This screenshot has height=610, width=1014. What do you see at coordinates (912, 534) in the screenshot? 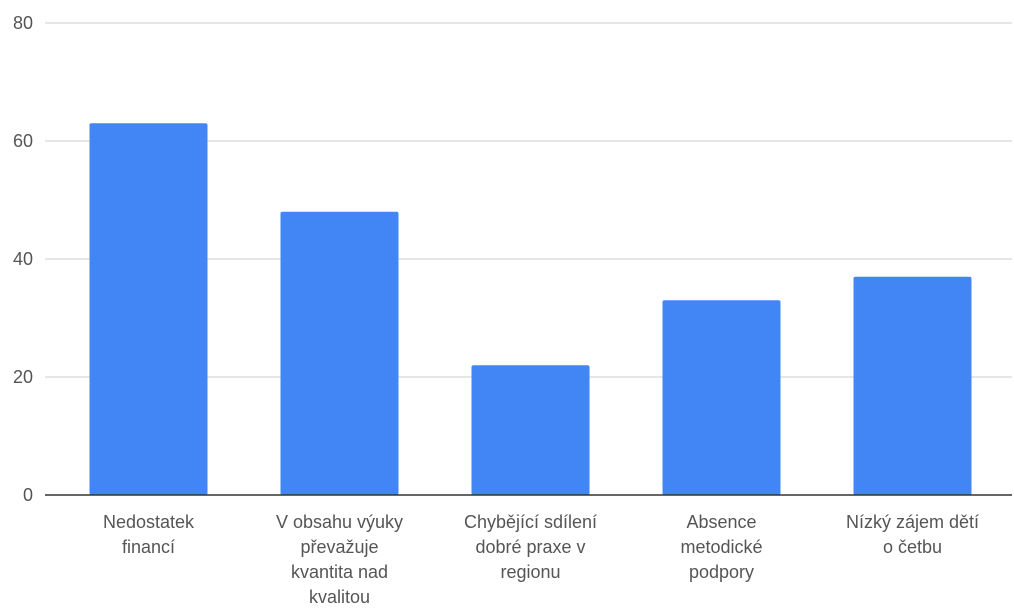
I see `category-label: Nízký zájem dětí o četbu` at bounding box center [912, 534].